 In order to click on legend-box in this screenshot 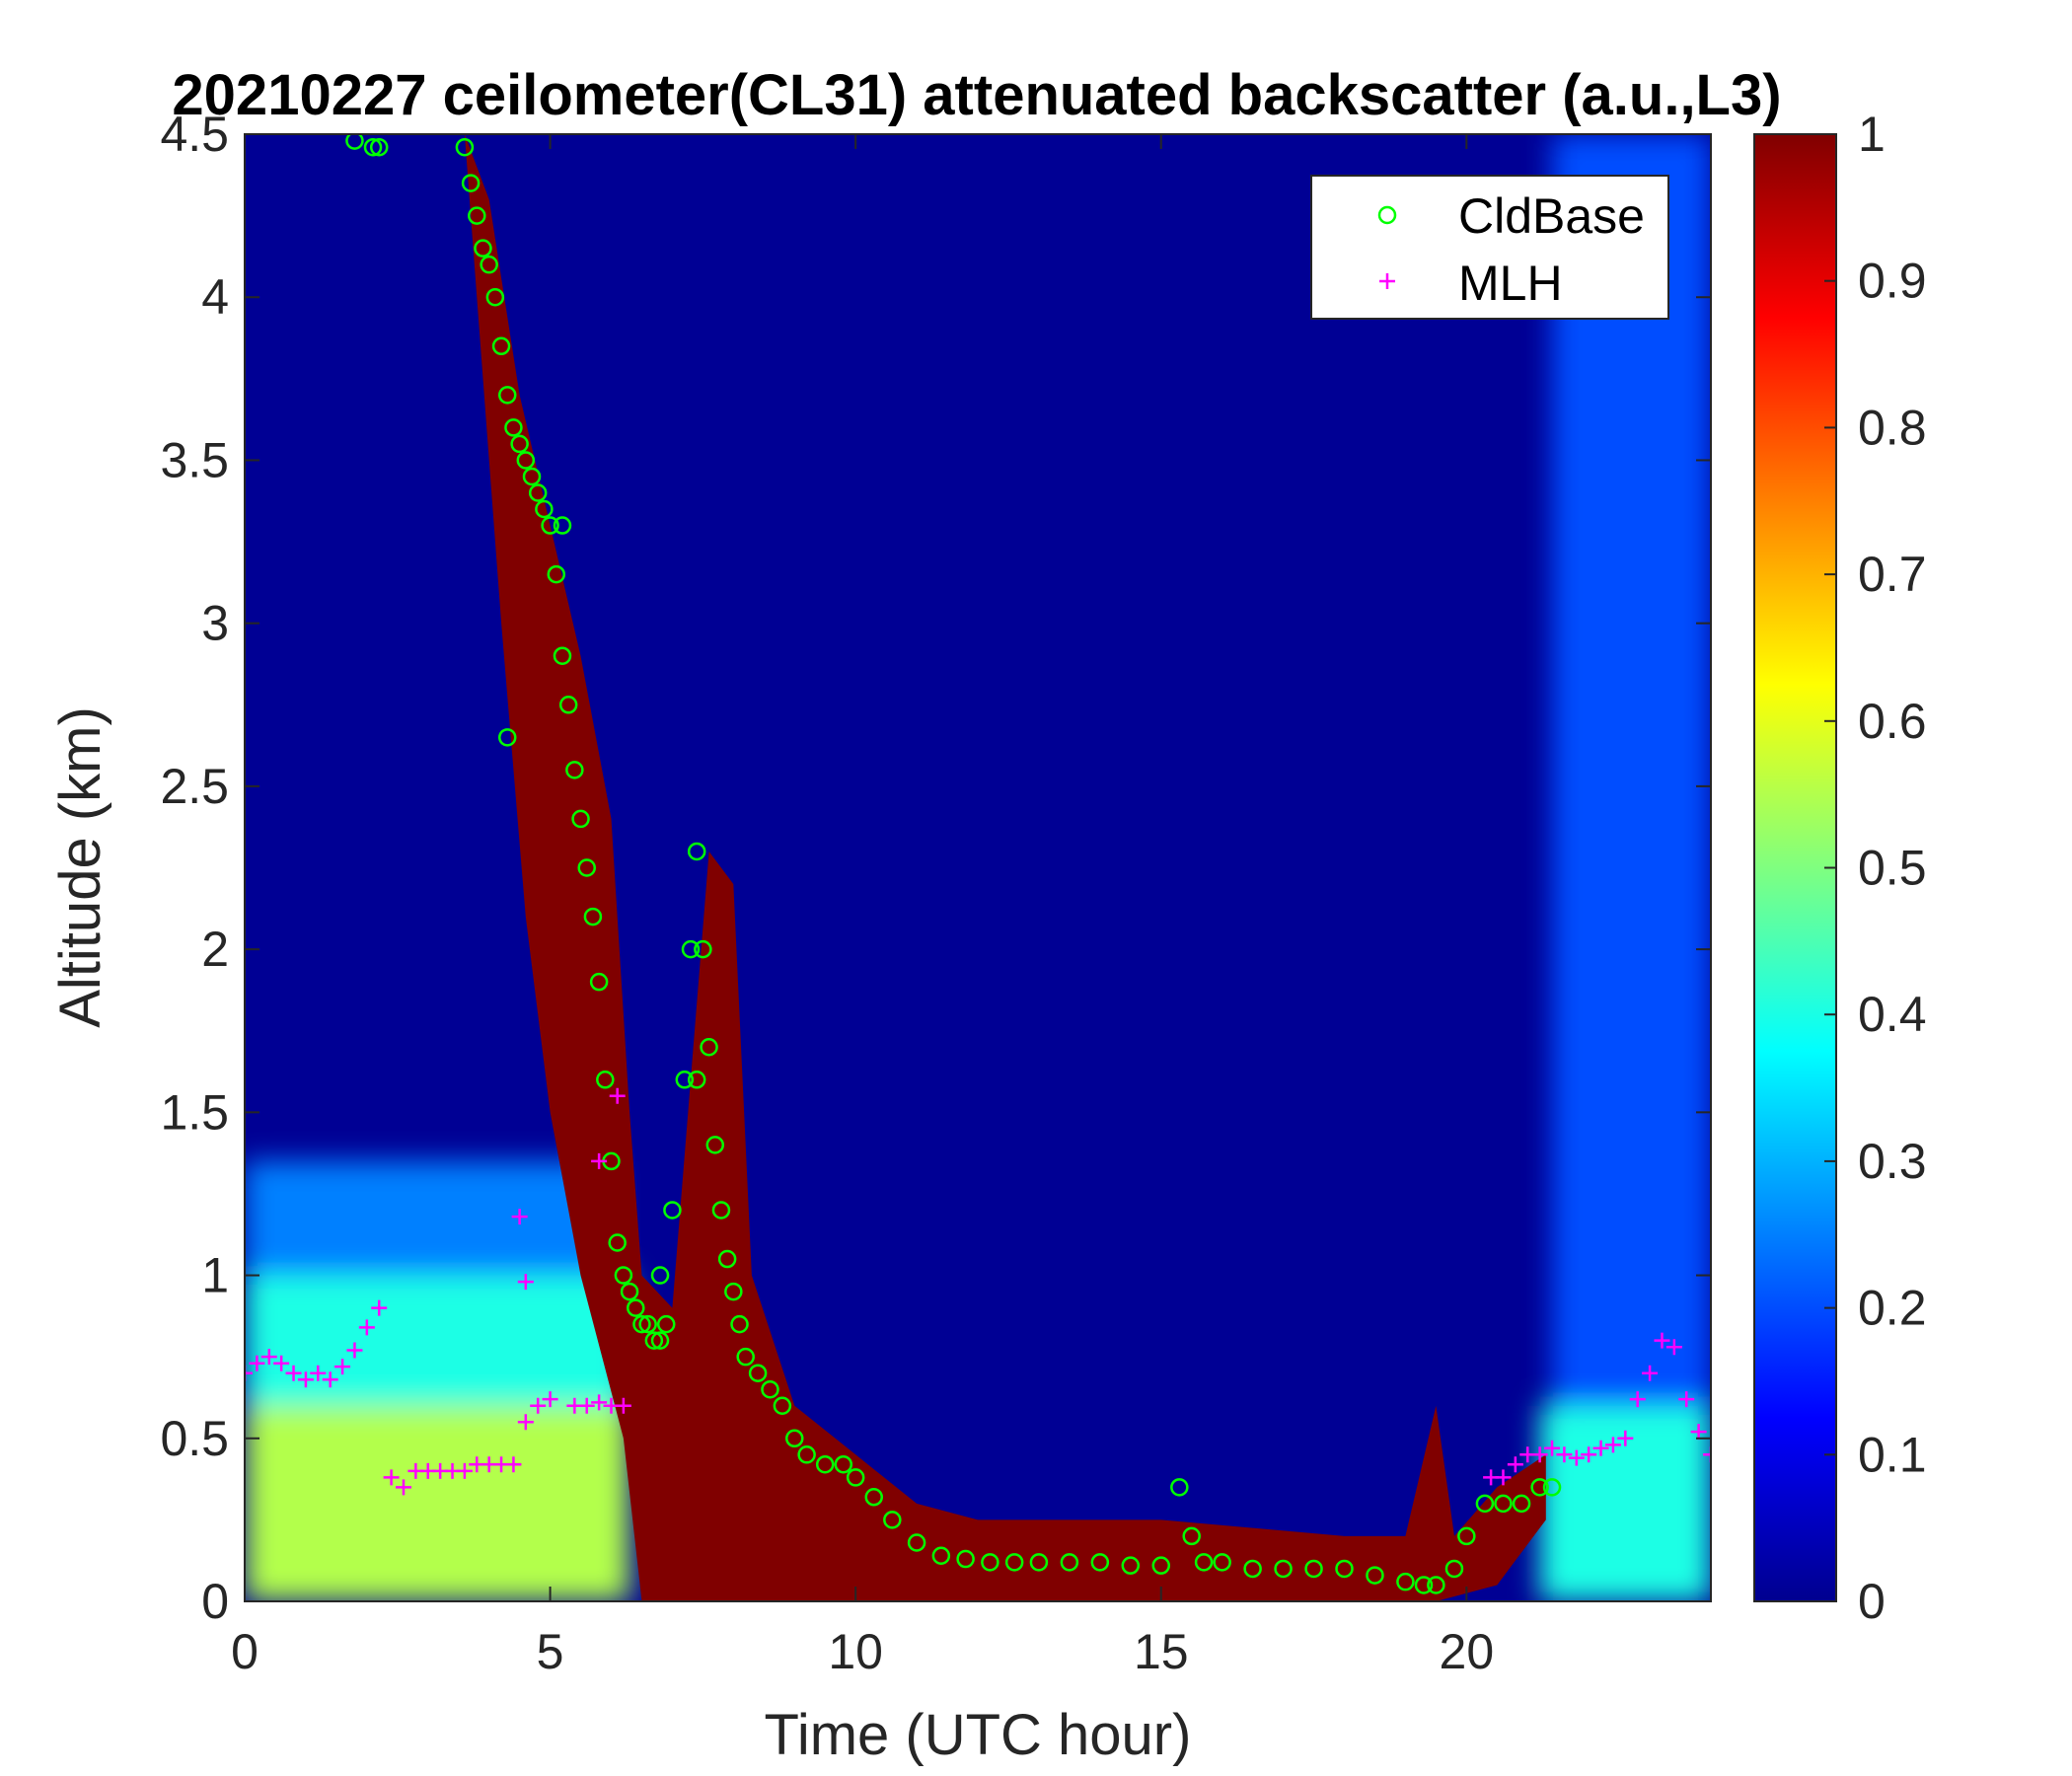, I will do `click(1490, 248)`.